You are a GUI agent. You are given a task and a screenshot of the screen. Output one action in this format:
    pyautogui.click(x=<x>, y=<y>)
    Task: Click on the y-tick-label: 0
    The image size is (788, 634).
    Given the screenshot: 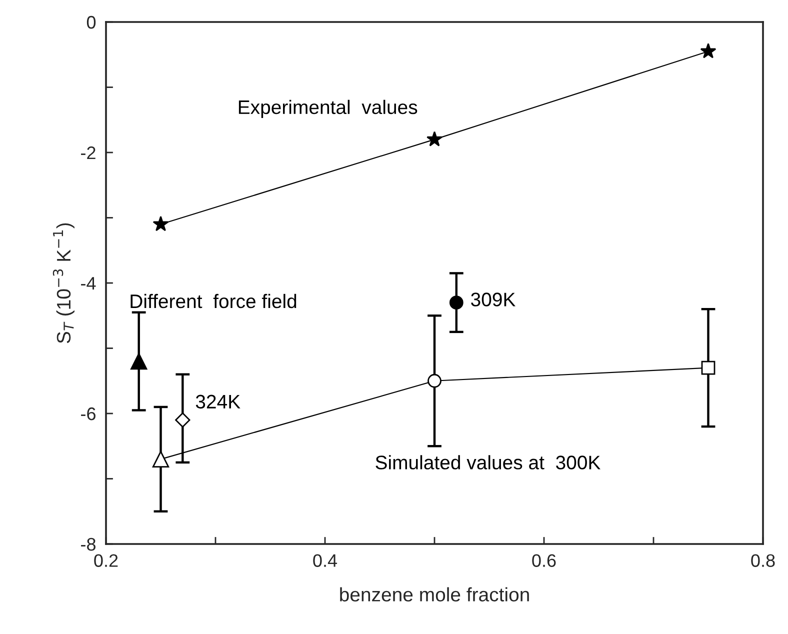 What is the action you would take?
    pyautogui.click(x=91, y=22)
    